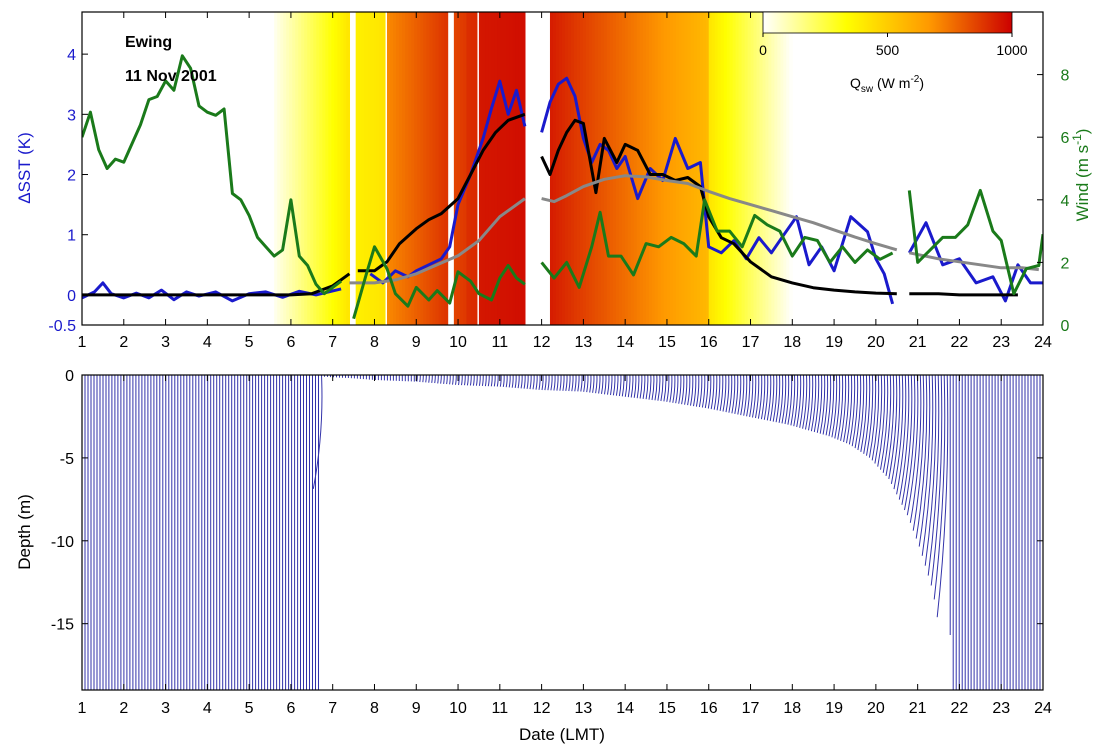 The image size is (1095, 748). Describe the element at coordinates (792, 708) in the screenshot. I see `bottom-x-tick-label: 18` at that location.